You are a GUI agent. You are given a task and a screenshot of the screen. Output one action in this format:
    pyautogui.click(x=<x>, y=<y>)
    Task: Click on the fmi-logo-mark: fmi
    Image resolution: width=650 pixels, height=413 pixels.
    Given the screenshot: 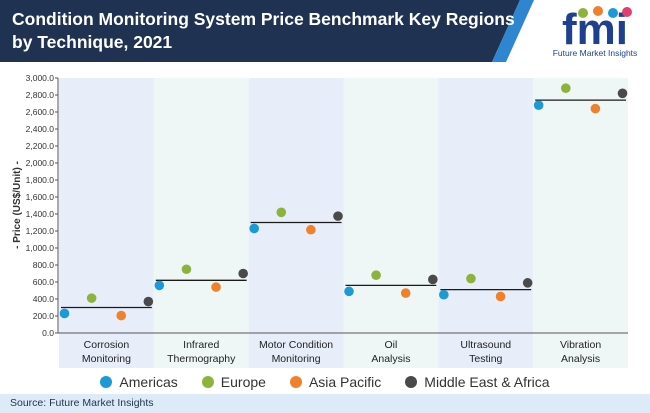 What is the action you would take?
    pyautogui.click(x=597, y=29)
    